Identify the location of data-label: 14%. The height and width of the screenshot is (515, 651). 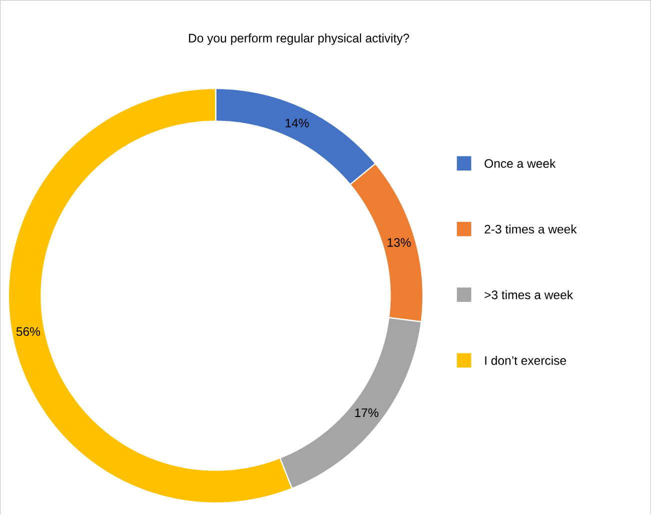
(297, 123).